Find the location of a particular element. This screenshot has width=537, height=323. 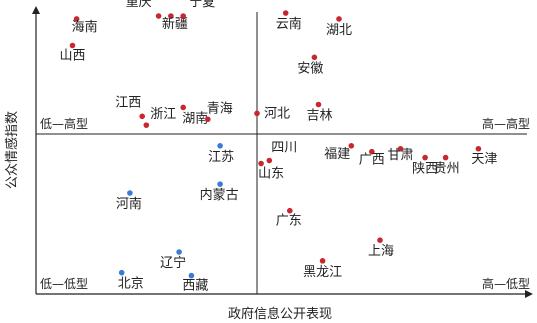

point-label: 福建 is located at coordinates (337, 154).